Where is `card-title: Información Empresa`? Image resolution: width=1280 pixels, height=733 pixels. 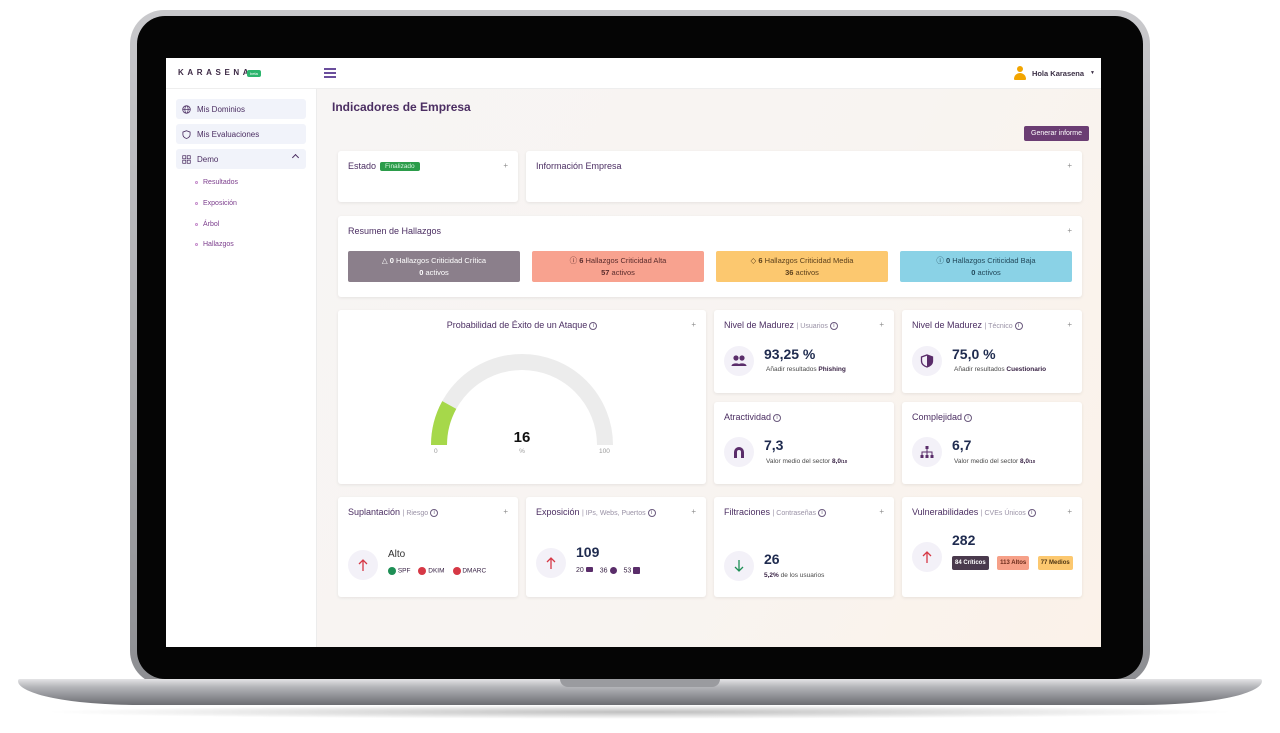
card-title: Información Empresa is located at coordinates (579, 166).